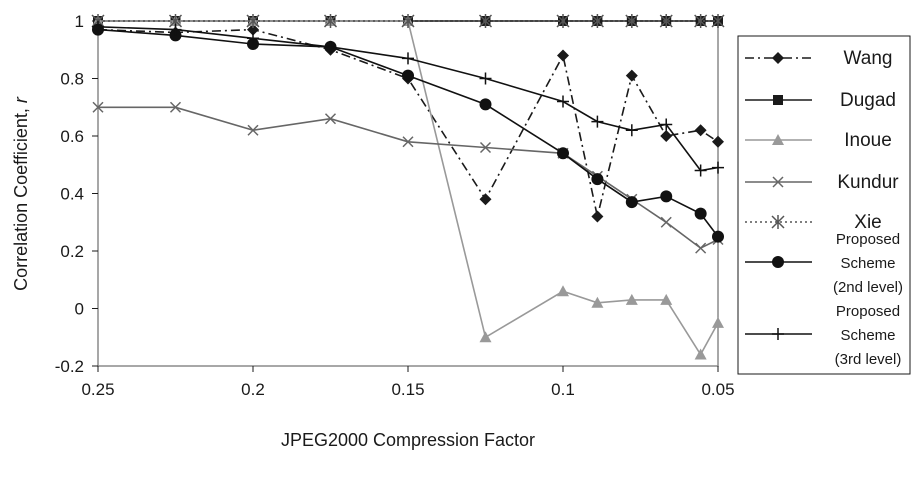 The height and width of the screenshot is (477, 915). What do you see at coordinates (778, 139) in the screenshot?
I see `legend-marker-inoue` at bounding box center [778, 139].